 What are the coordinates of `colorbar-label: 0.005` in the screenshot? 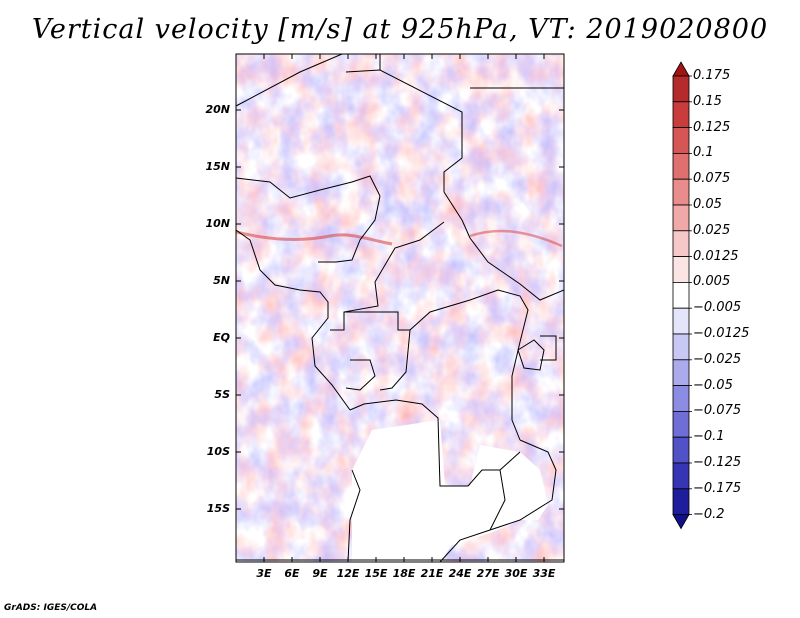 It's located at (712, 282).